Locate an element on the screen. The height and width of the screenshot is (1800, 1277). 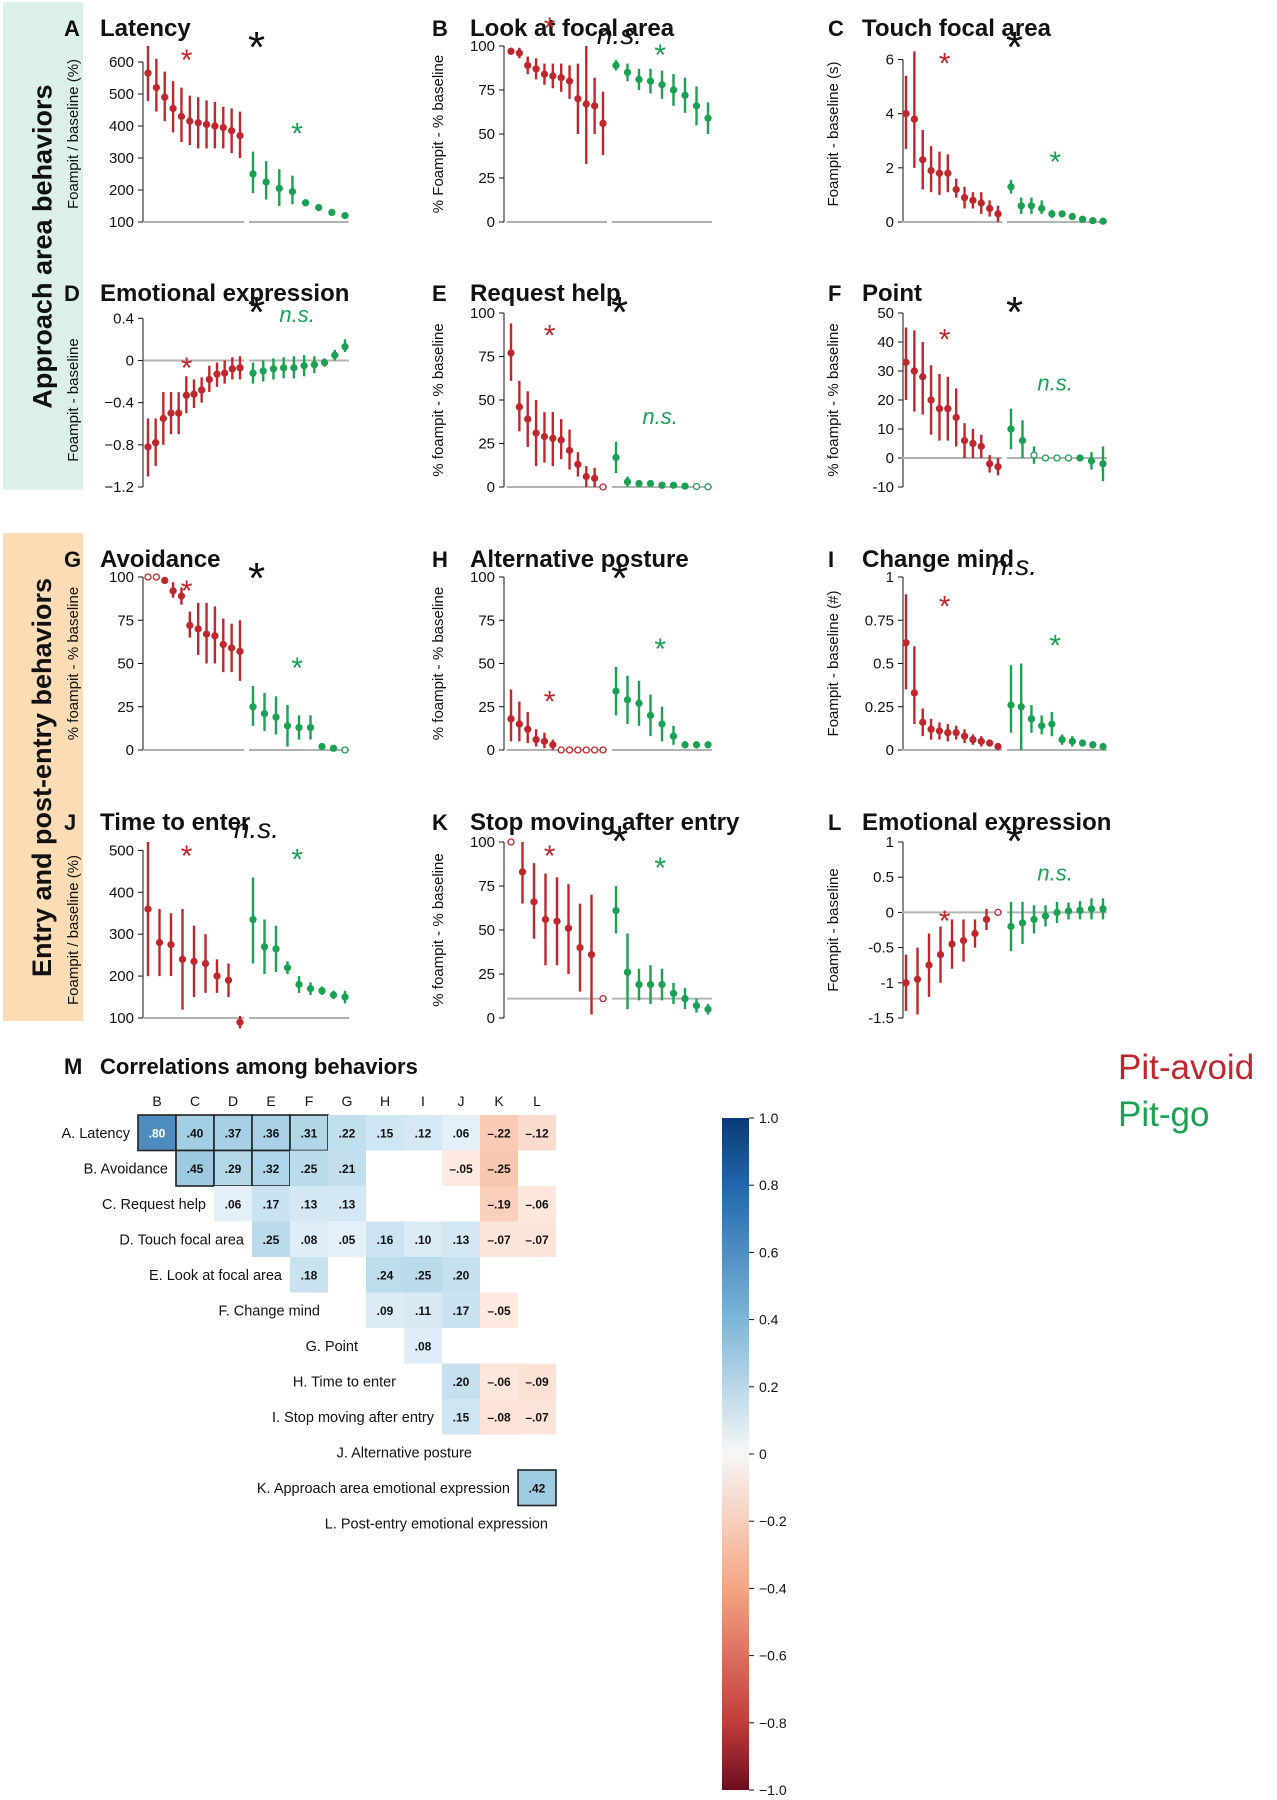
col-label: G is located at coordinates (347, 1101).